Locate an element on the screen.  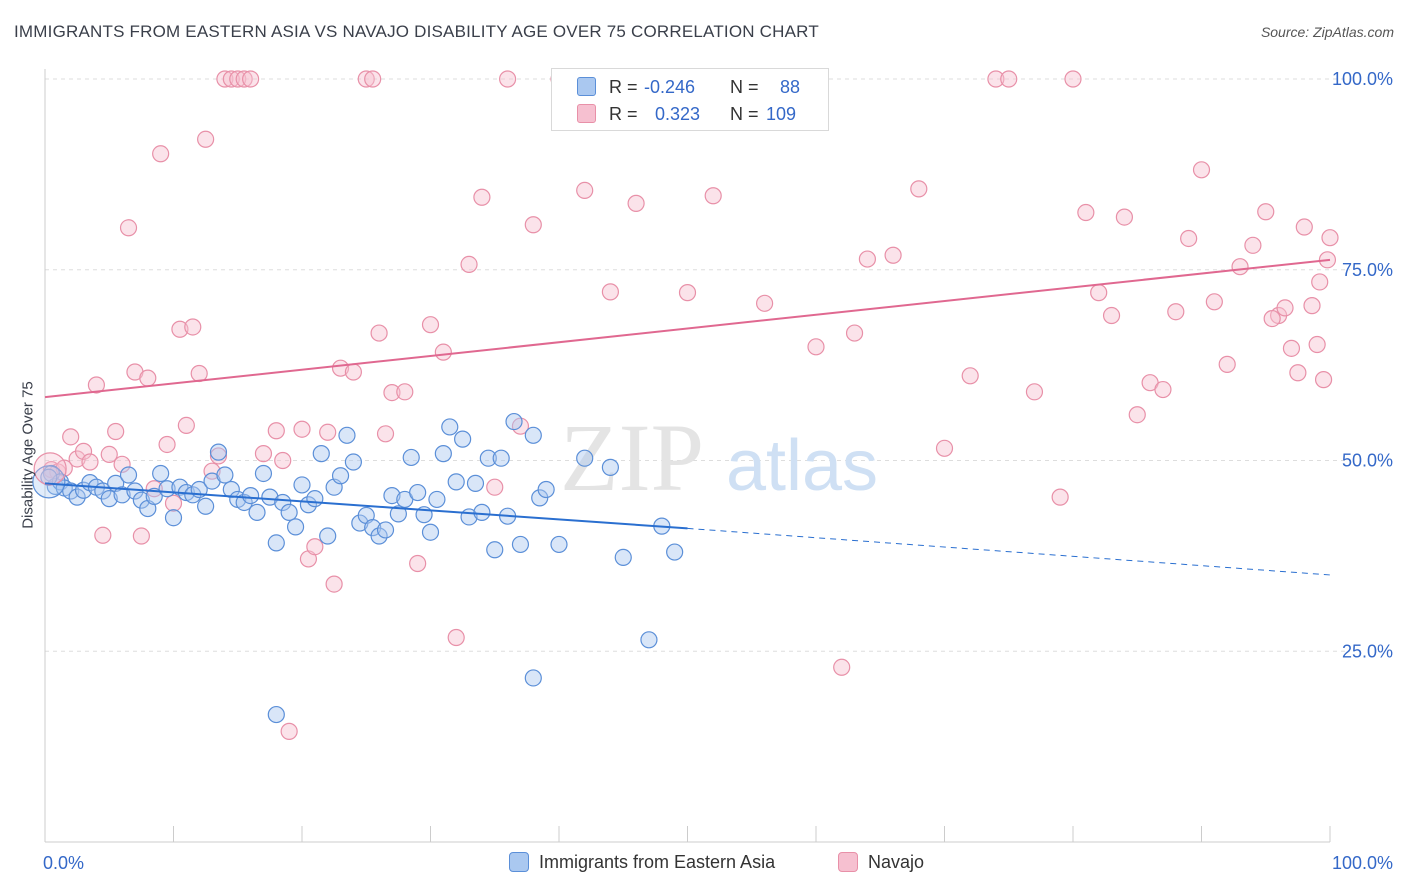
y-tick-label: 50.0% is located at coordinates (1367, 461).